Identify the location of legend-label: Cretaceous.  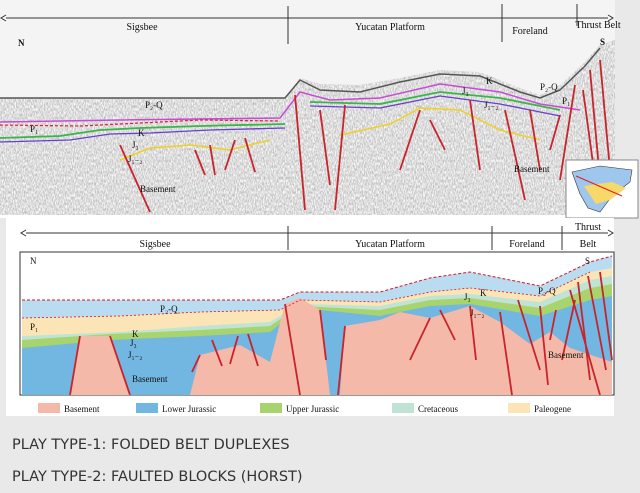
(438, 409).